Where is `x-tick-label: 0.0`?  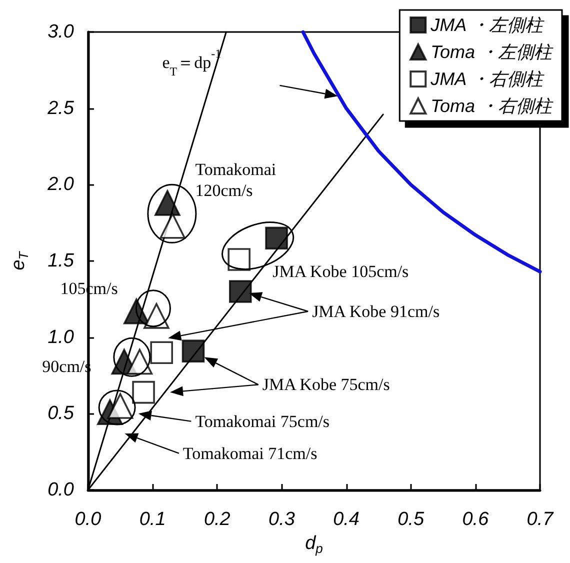 x-tick-label: 0.0 is located at coordinates (88, 519).